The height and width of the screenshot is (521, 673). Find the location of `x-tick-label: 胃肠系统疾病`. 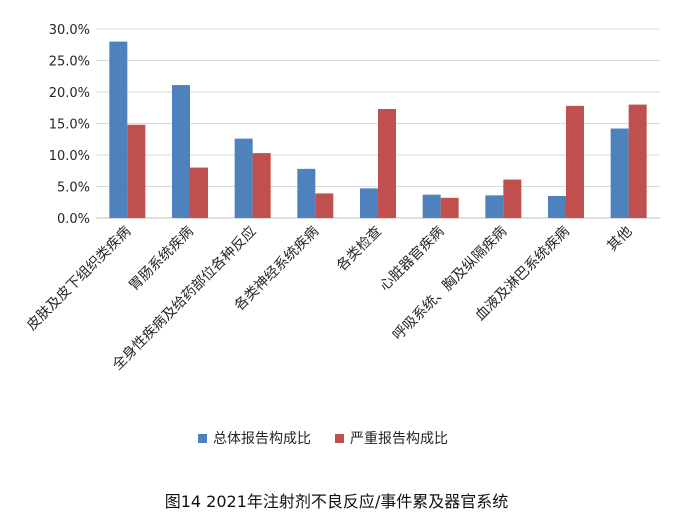

x-tick-label: 胃肠系统疾病 is located at coordinates (161, 259).